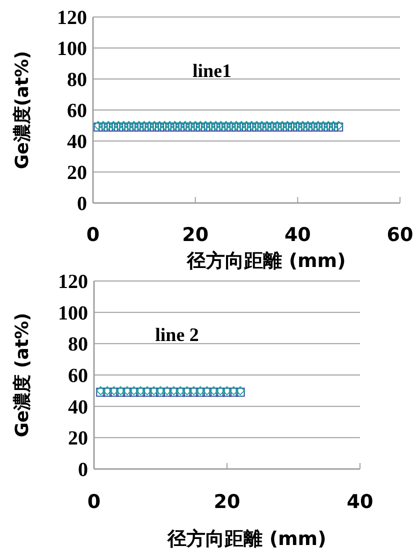 The height and width of the screenshot is (553, 414). What do you see at coordinates (400, 235) in the screenshot?
I see `x-tick-label: 60` at bounding box center [400, 235].